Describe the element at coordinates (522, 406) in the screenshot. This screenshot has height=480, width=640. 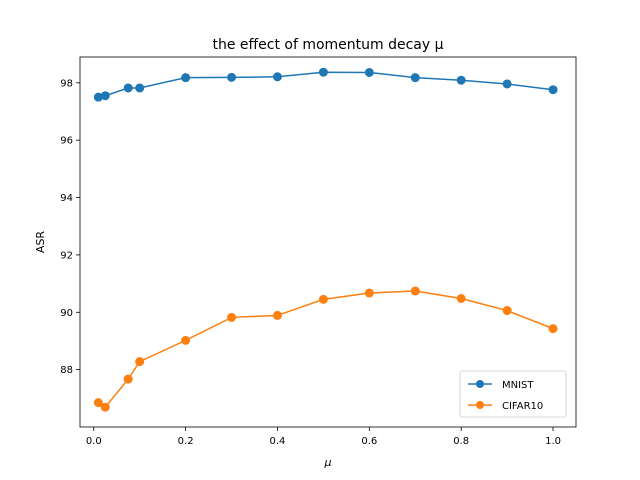
I see `legend-label: CIFAR10` at that location.